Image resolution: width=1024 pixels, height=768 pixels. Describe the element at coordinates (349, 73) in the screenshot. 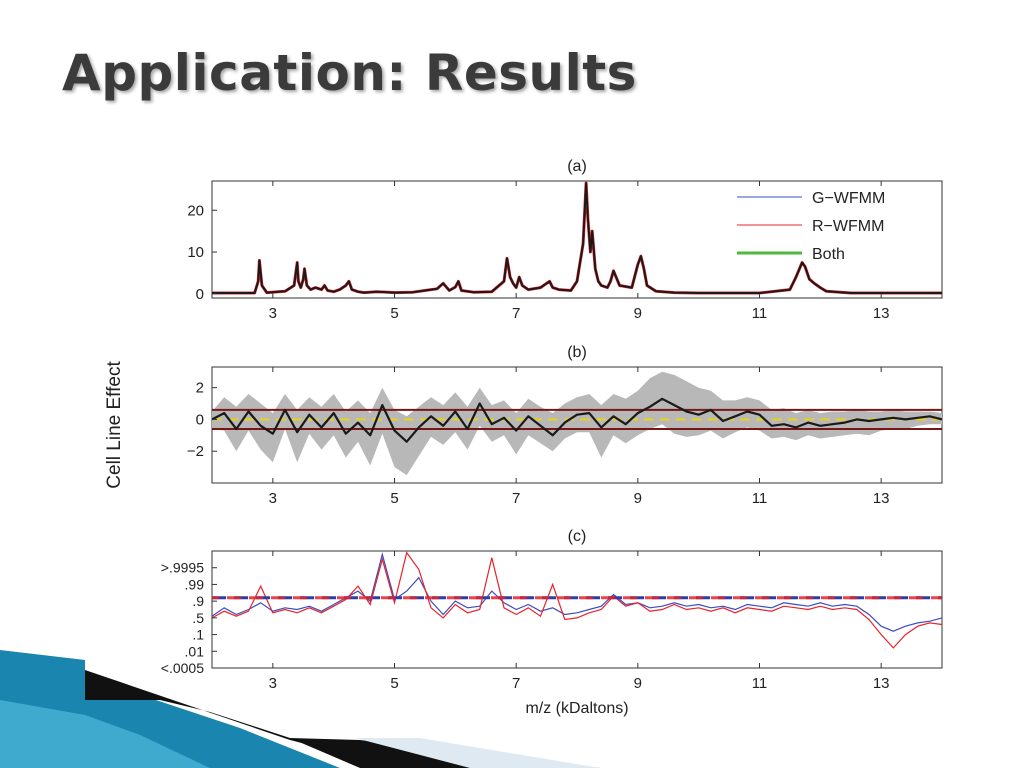

I see `slide-title: Application: Results` at that location.